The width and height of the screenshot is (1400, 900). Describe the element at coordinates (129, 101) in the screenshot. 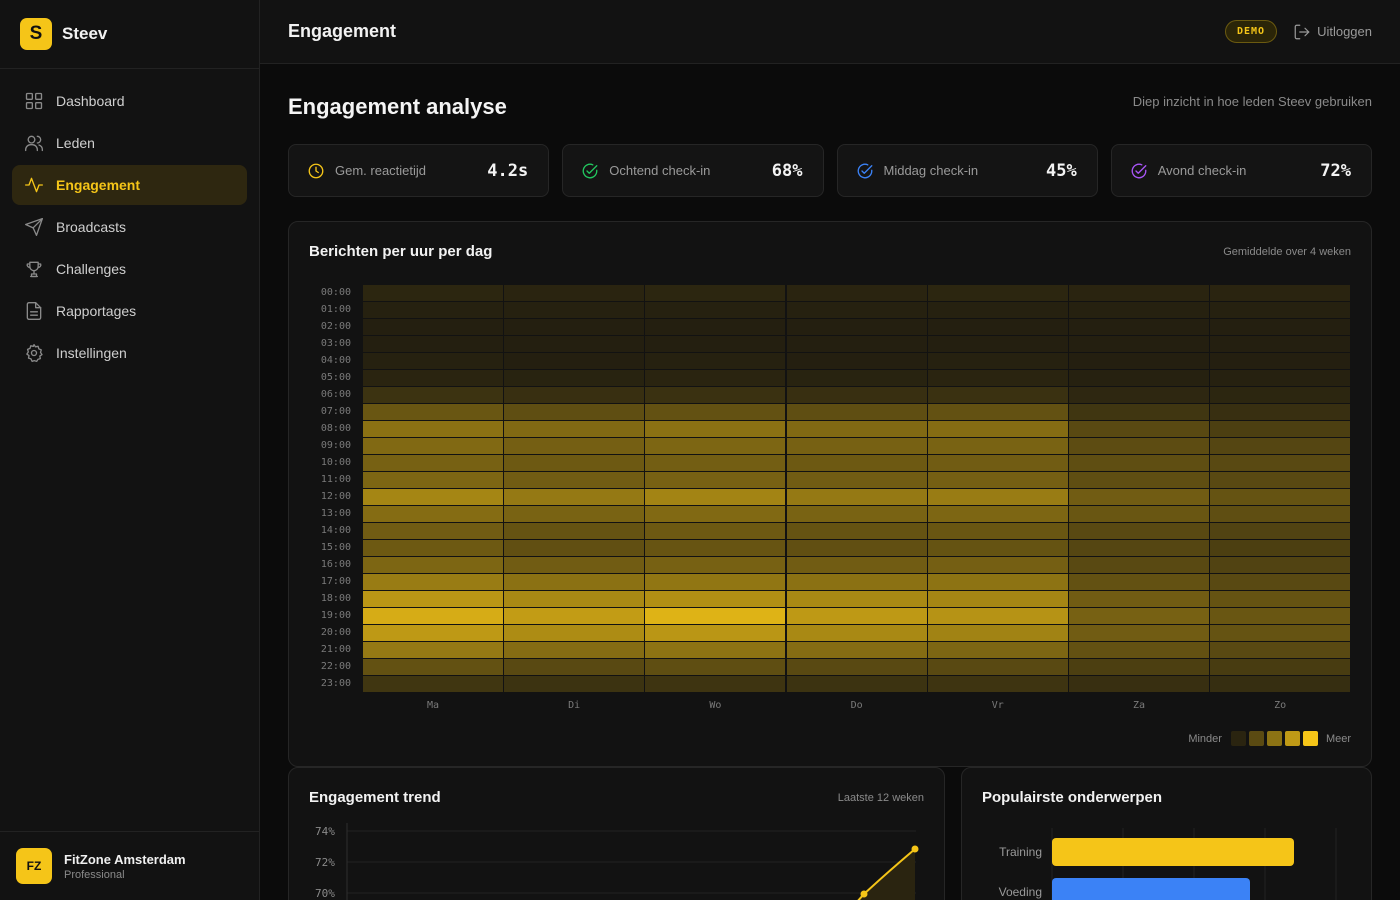

I see `sidebar-item-dashboard: Dashboard` at that location.